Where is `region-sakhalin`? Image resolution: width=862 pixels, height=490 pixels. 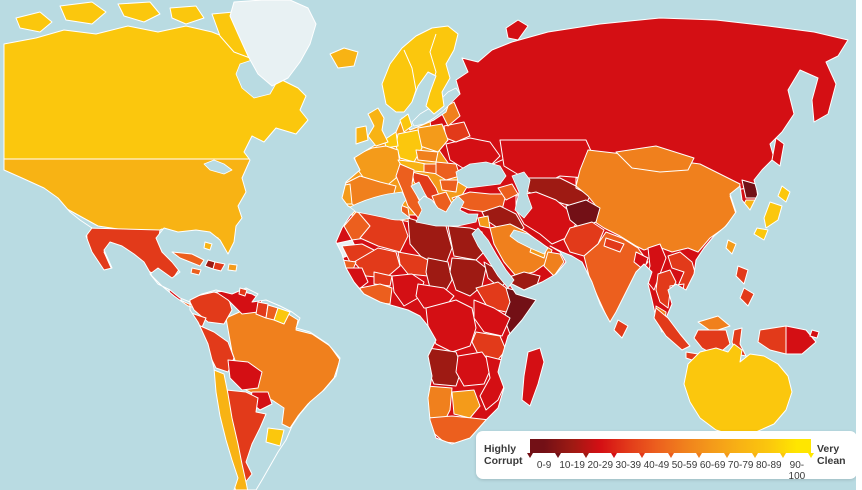 region-sakhalin is located at coordinates (778, 152).